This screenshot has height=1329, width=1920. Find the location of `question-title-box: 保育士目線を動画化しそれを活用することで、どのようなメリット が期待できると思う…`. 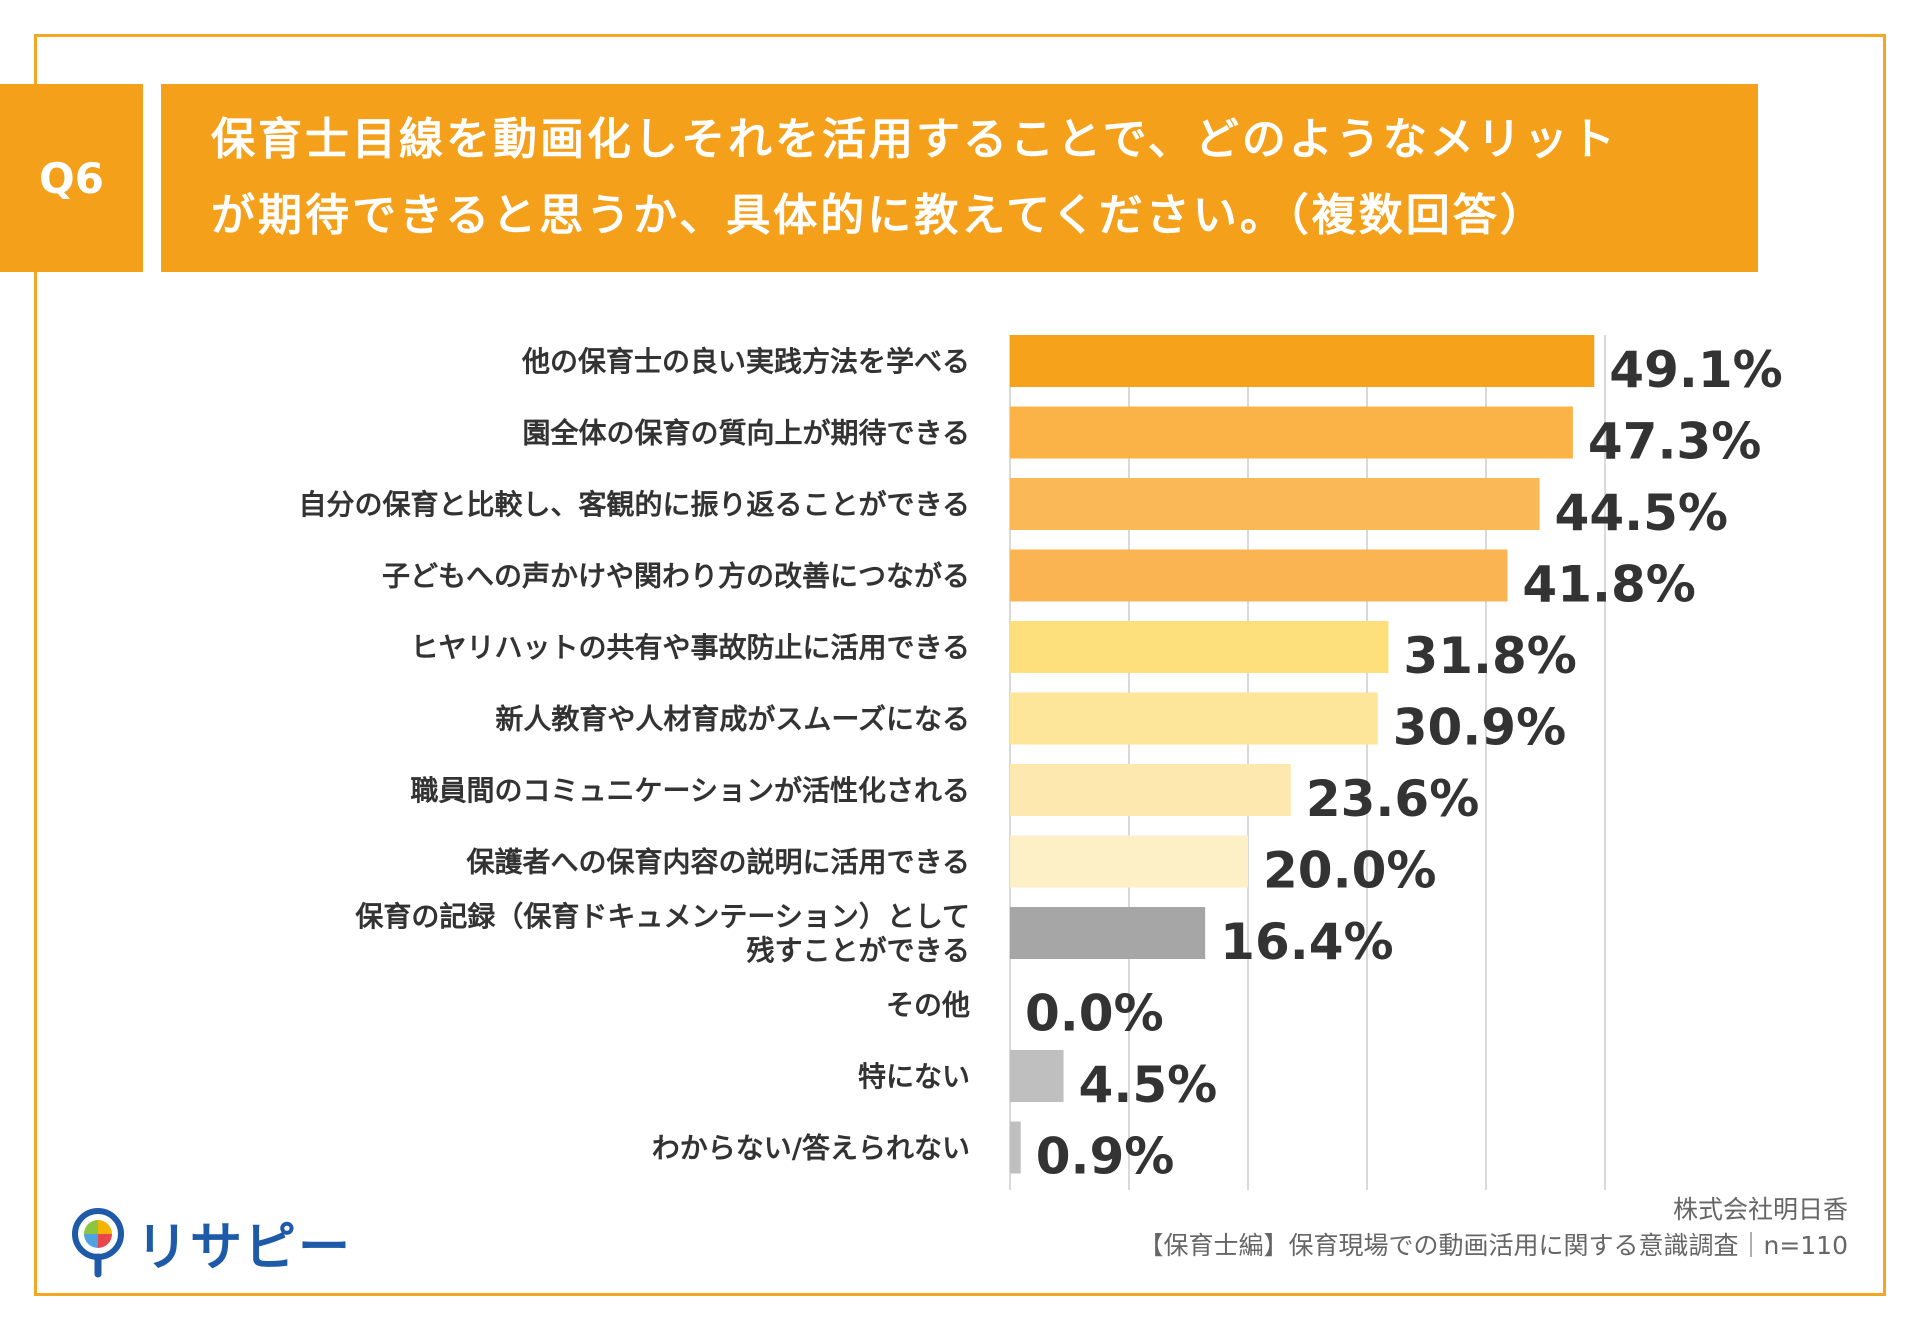

question-title-box: 保育士目線を動画化しそれを活用することで、どのようなメリット が期待できると思う… is located at coordinates (959, 178).